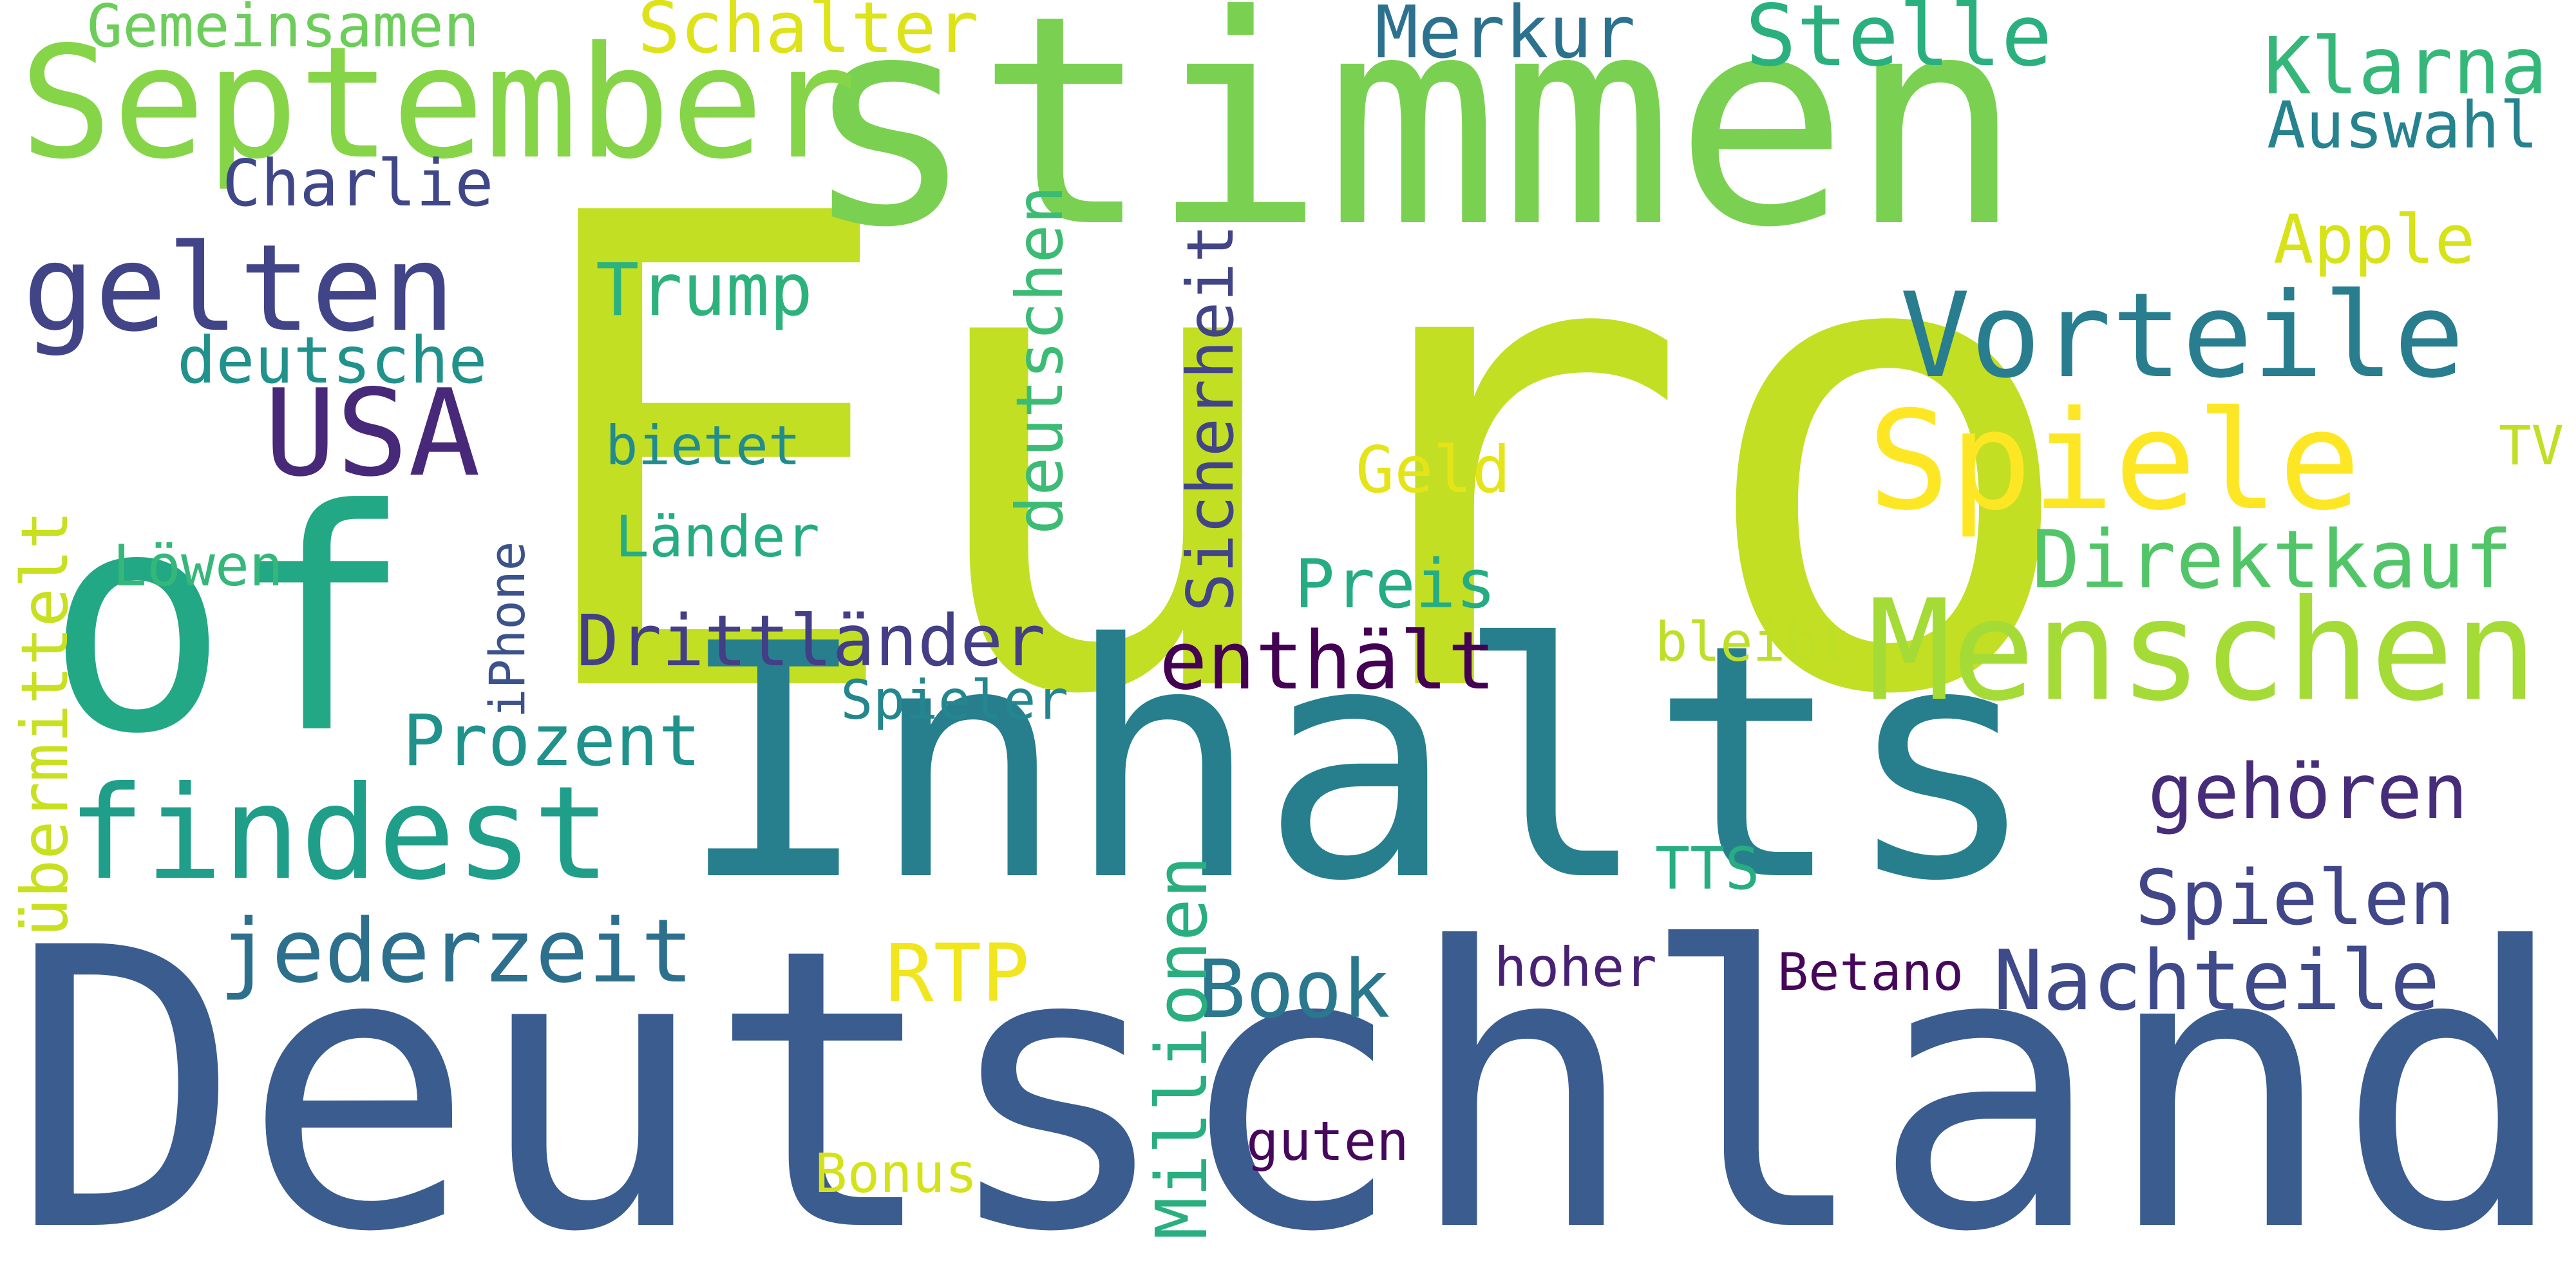 This screenshot has width=2576, height=1288. What do you see at coordinates (1576, 968) in the screenshot?
I see `word-hoher: hoher` at bounding box center [1576, 968].